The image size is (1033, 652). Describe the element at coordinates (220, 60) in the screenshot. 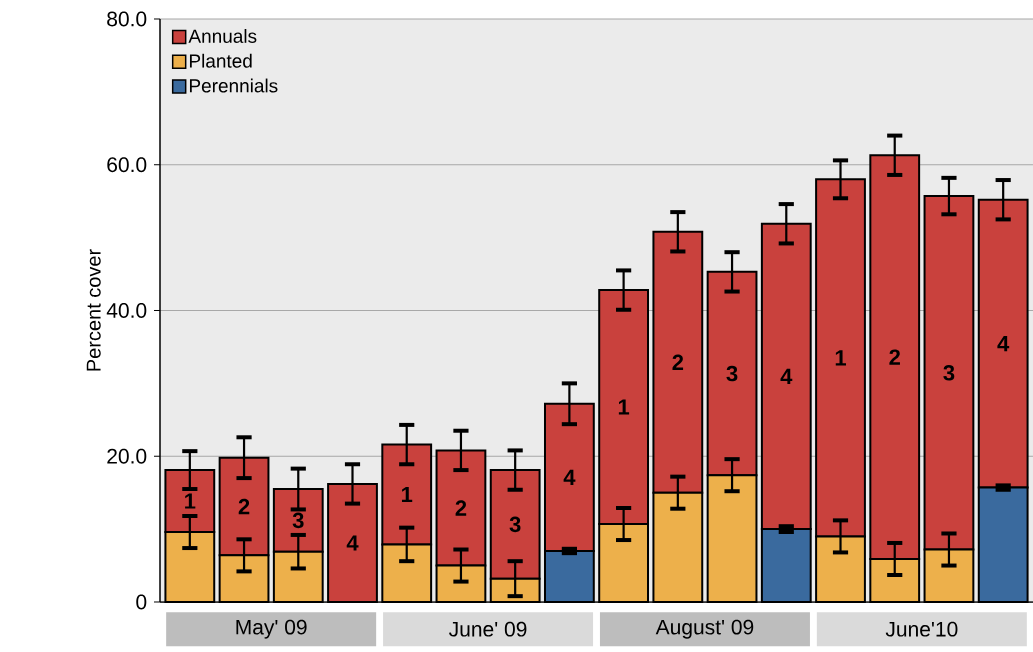

I see `legend-label: Planted` at that location.